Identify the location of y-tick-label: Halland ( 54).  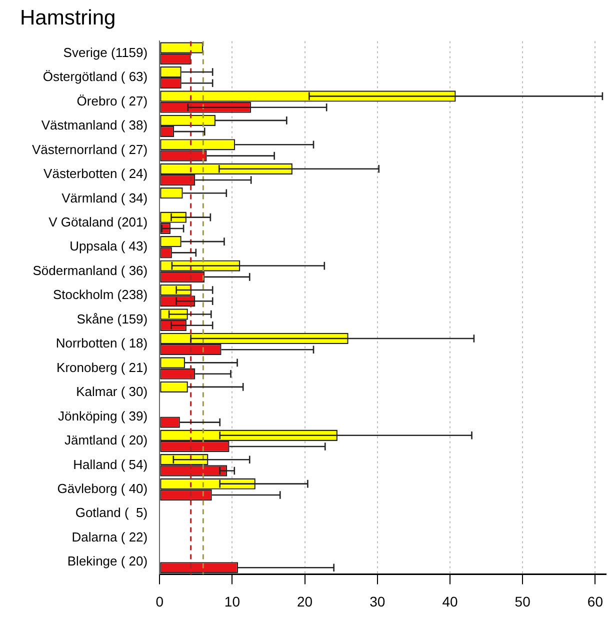
(110, 464).